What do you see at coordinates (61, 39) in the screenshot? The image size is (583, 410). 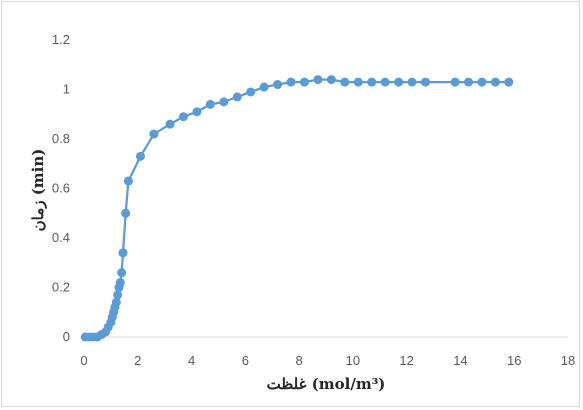 I see `y-tick-label: 1.2` at bounding box center [61, 39].